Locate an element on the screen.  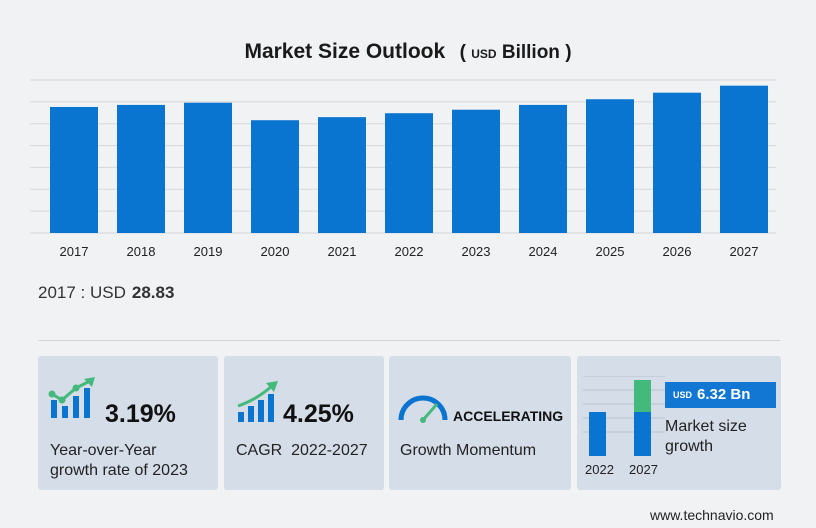
x-tick-label: 2019 is located at coordinates (208, 251).